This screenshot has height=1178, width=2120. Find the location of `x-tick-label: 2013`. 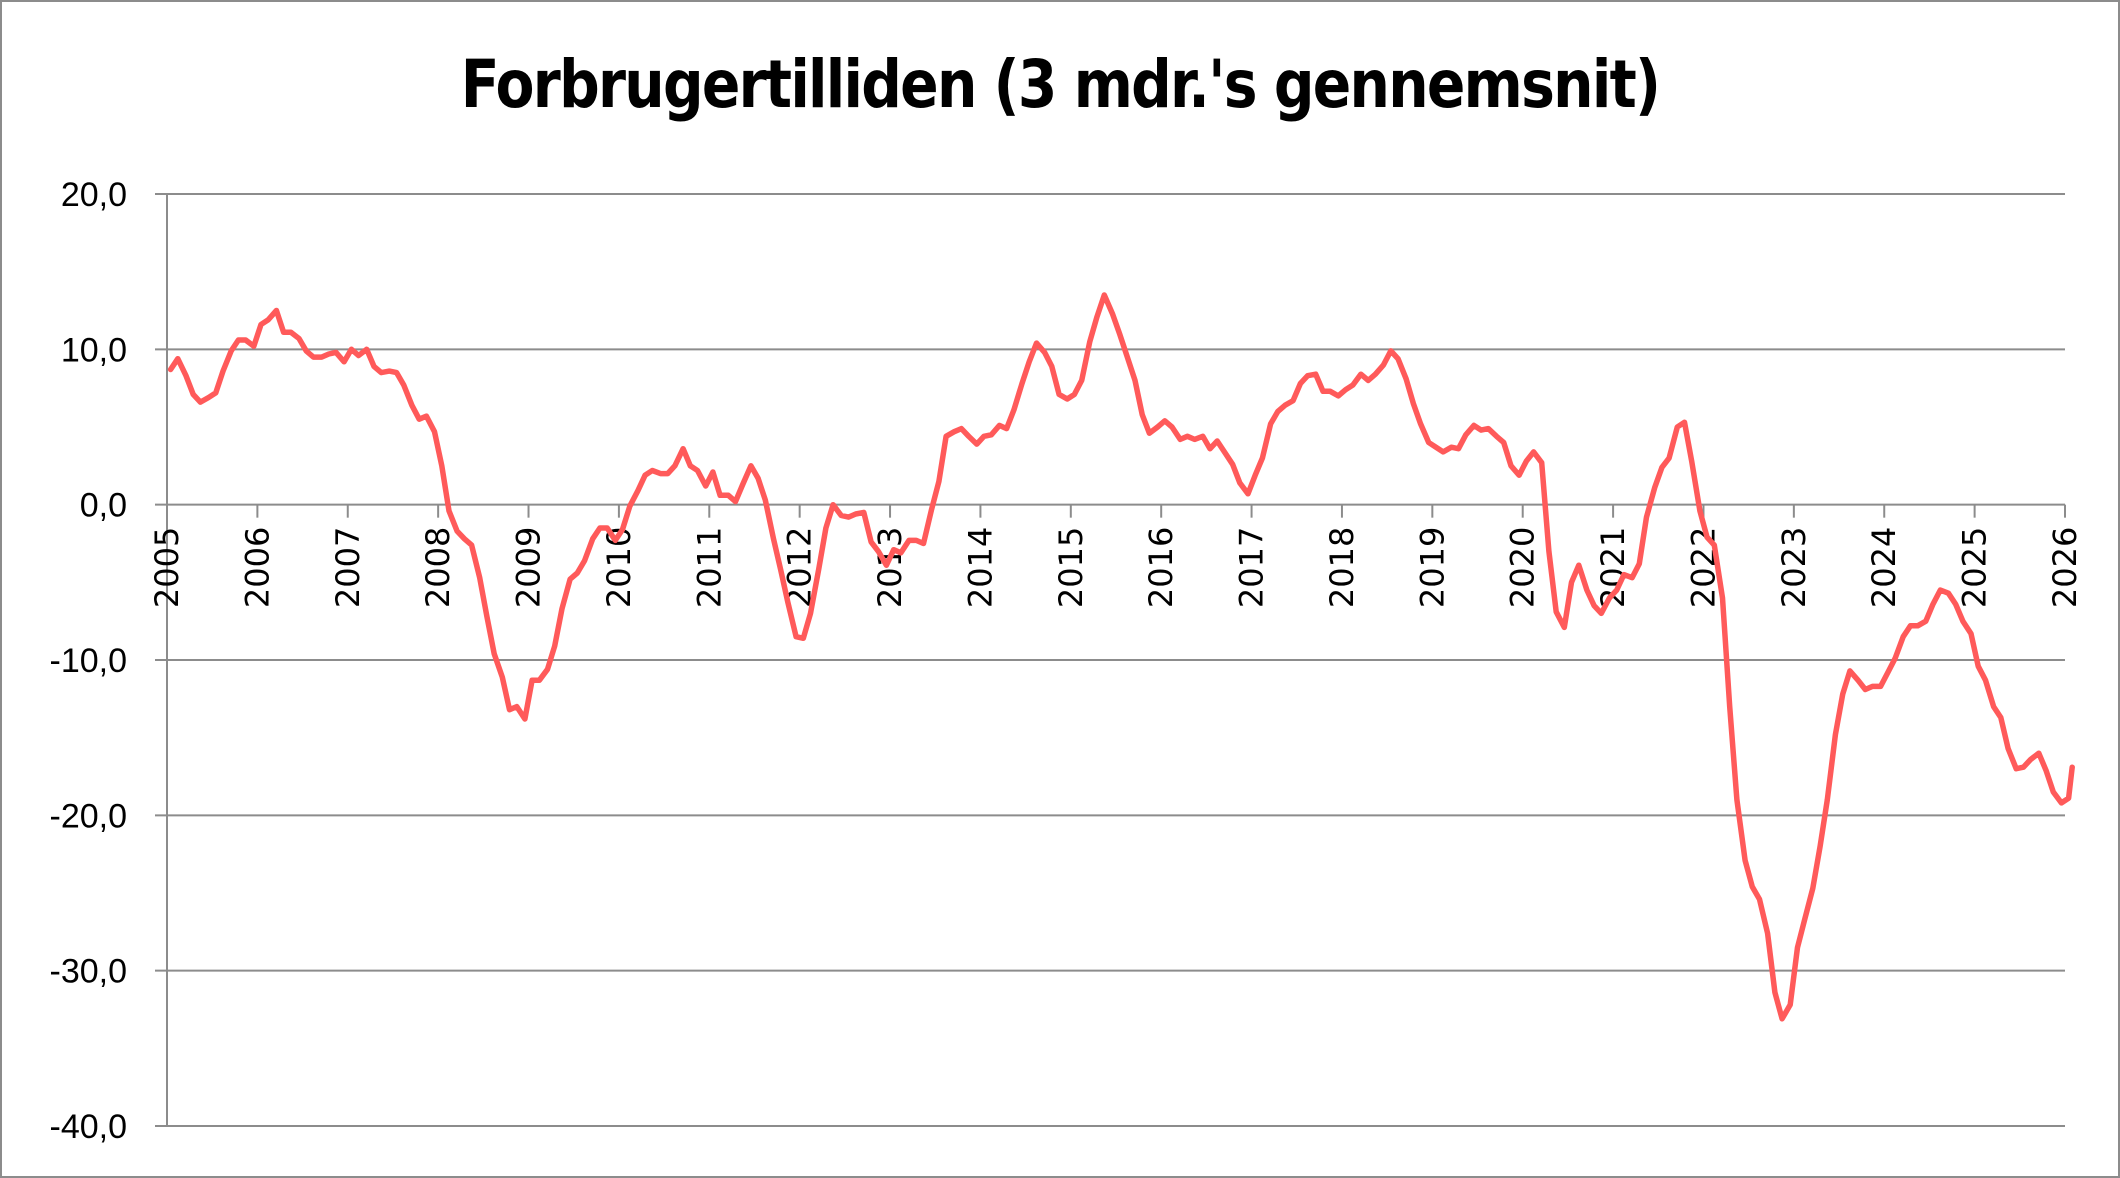

x-tick-label: 2013 is located at coordinates (890, 567).